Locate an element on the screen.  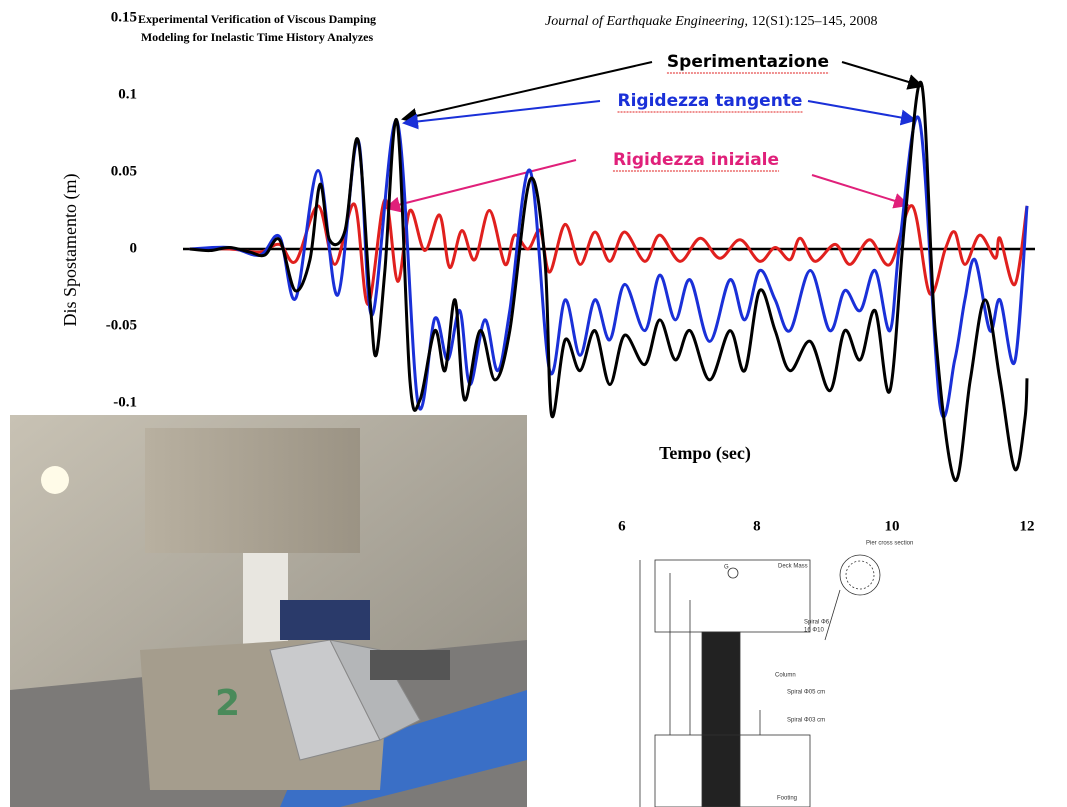
annotation: Rigidezza tangente is located at coordinates (710, 101).